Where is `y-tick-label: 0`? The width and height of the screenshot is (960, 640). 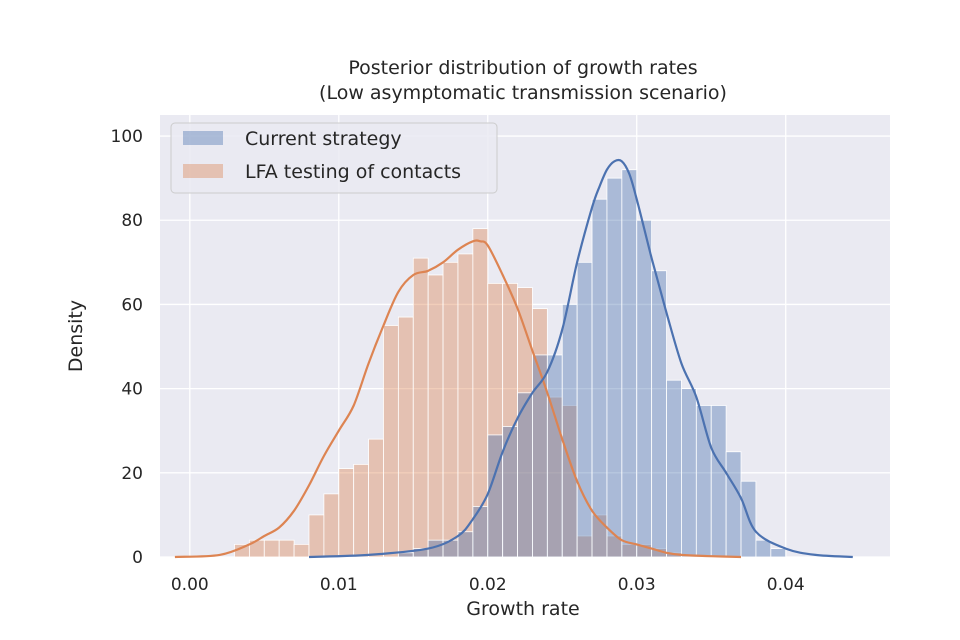 y-tick-label: 0 is located at coordinates (137, 558).